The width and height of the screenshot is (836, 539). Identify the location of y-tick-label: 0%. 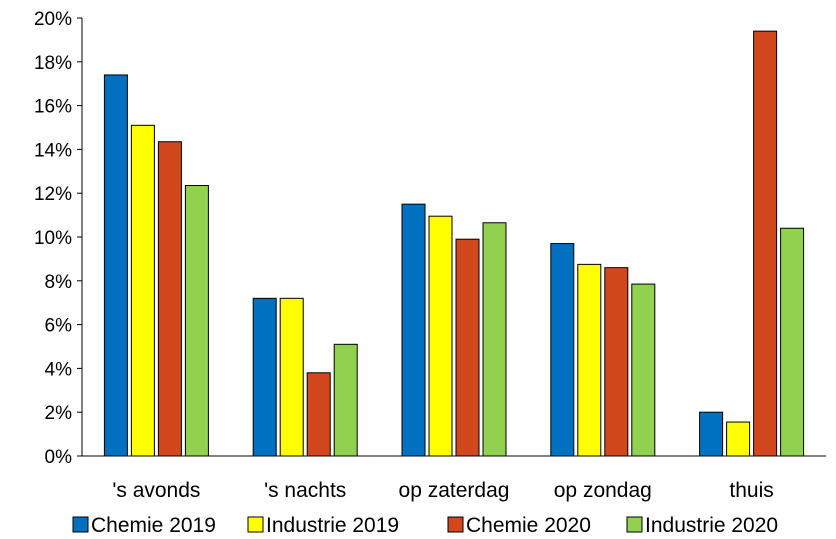
(59, 457).